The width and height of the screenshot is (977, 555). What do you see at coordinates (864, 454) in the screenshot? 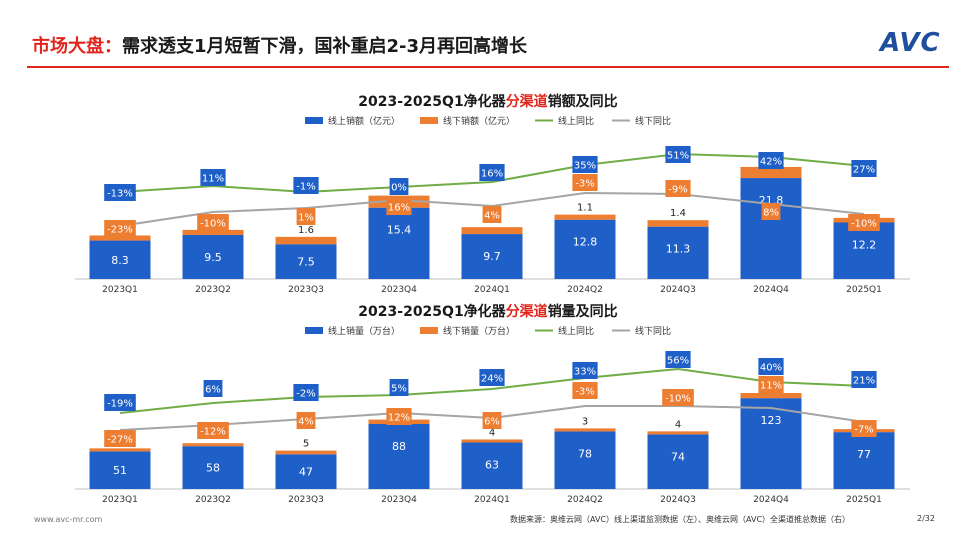
I see `bar-value-online: 77` at bounding box center [864, 454].